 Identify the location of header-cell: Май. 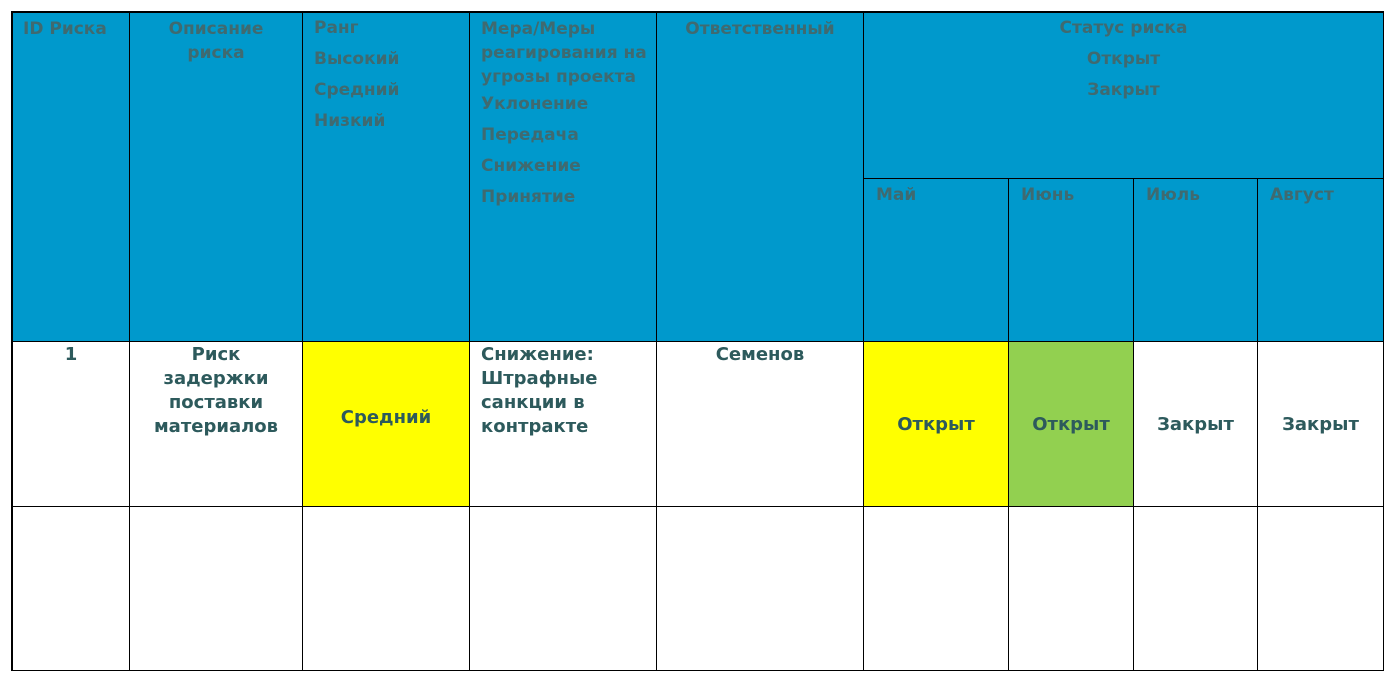
(936, 260).